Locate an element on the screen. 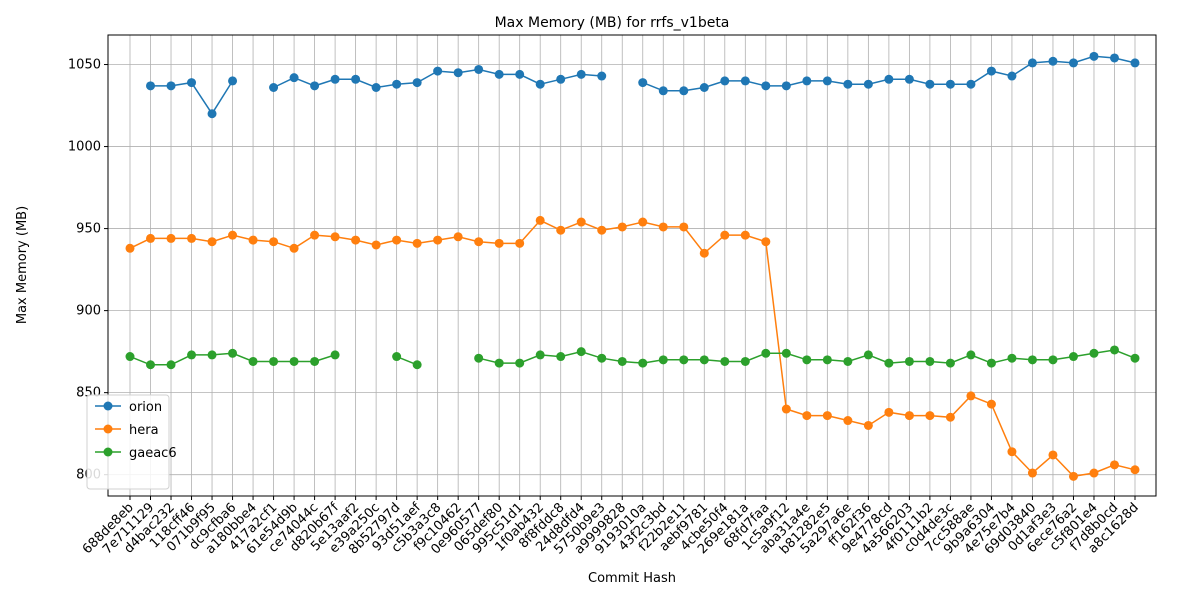 Image resolution: width=1200 pixels, height=600 pixels. legend-marker-orion is located at coordinates (108, 406).